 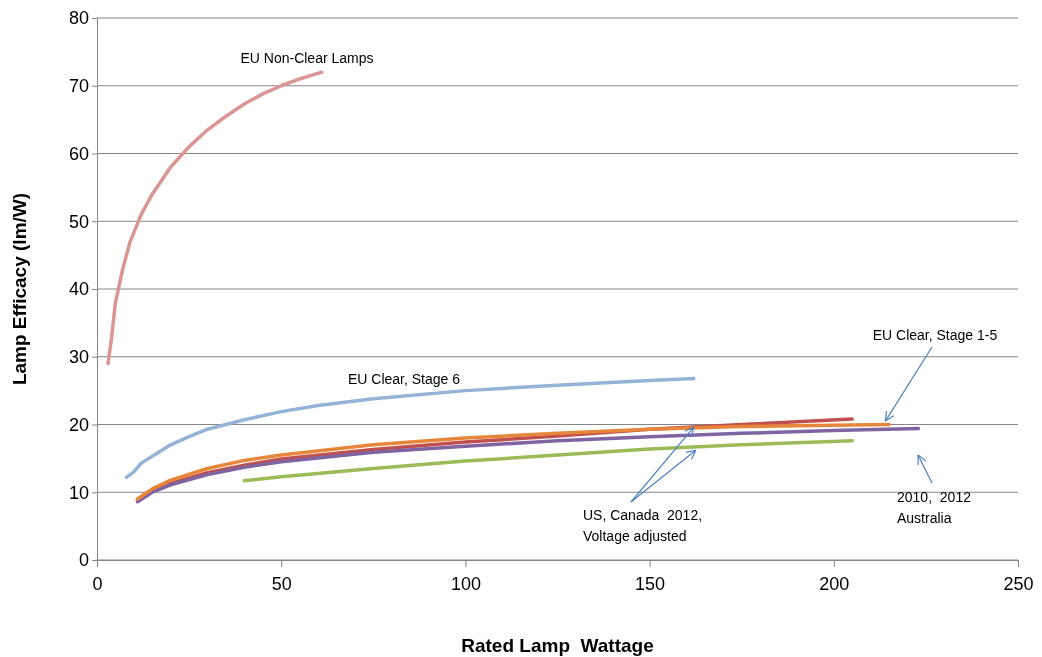 What do you see at coordinates (934, 507) in the screenshot?
I see `annotation: 2010, 2012 Australia` at bounding box center [934, 507].